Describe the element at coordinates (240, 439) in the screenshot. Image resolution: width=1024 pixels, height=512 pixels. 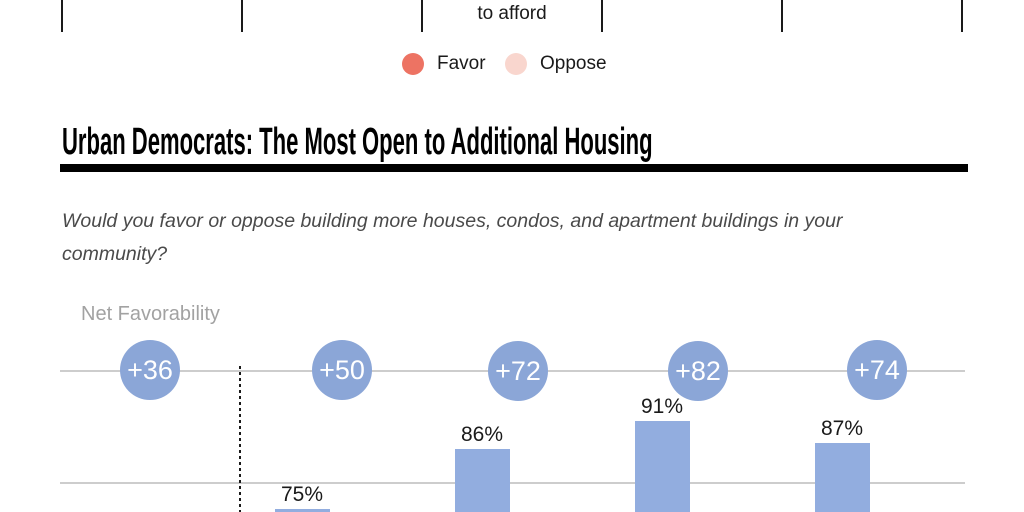
I see `dotted-divider-line` at that location.